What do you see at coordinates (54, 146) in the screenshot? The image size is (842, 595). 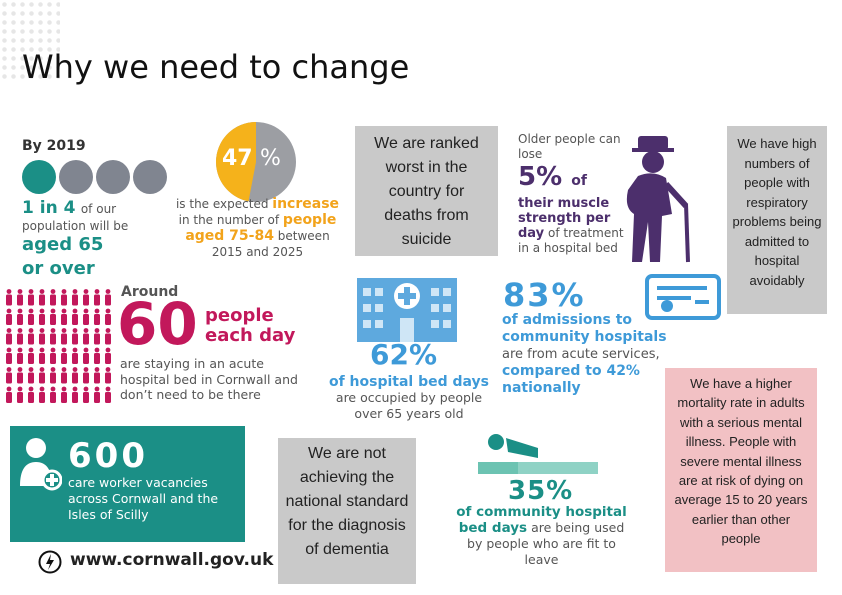 I see `by-2019-label: By 2019` at bounding box center [54, 146].